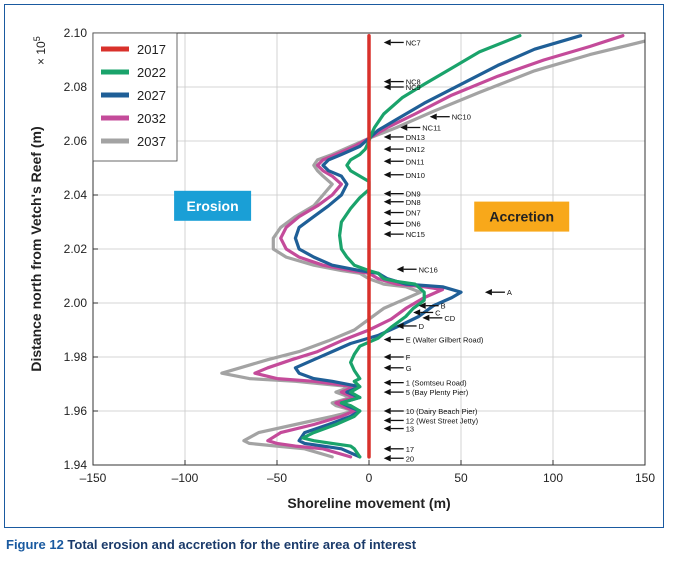  Describe the element at coordinates (151, 118) in the screenshot. I see `legend-label-2032: 2032` at that location.